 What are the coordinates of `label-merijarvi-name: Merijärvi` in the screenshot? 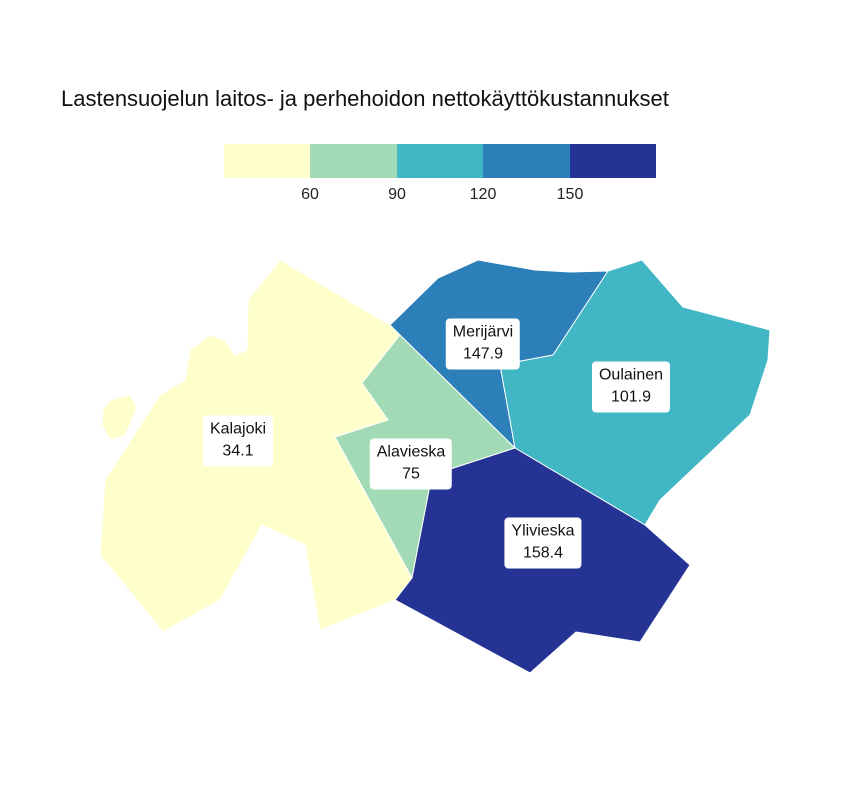 It's located at (483, 332).